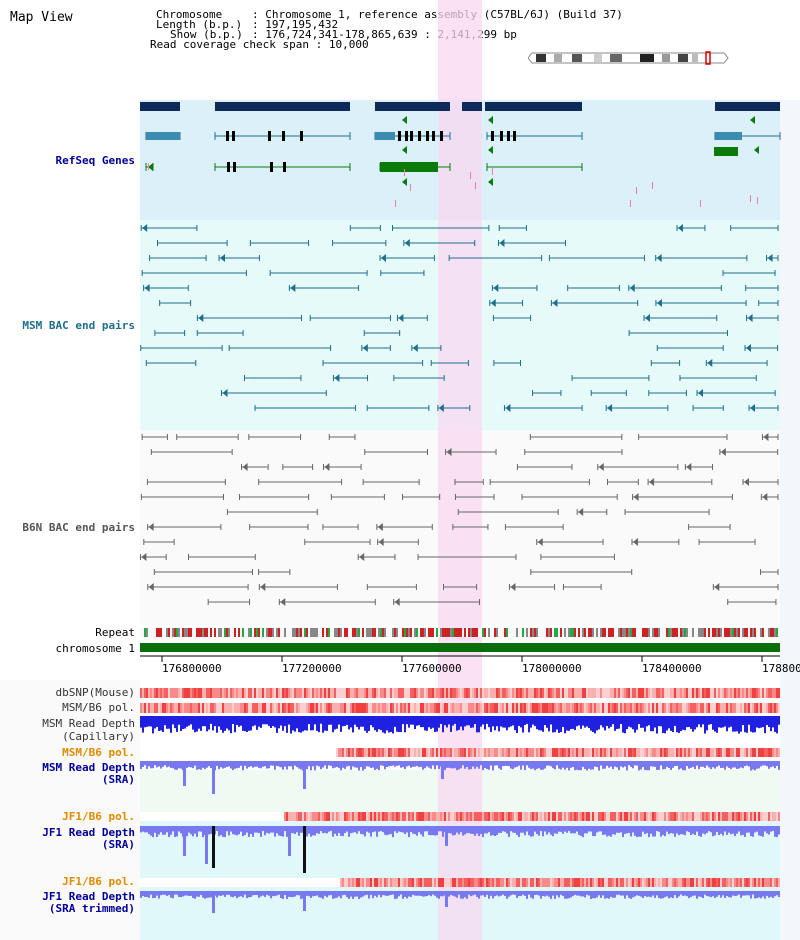 This screenshot has height=940, width=800. Describe the element at coordinates (409, 167) in the screenshot. I see `gene-exon-green` at that location.